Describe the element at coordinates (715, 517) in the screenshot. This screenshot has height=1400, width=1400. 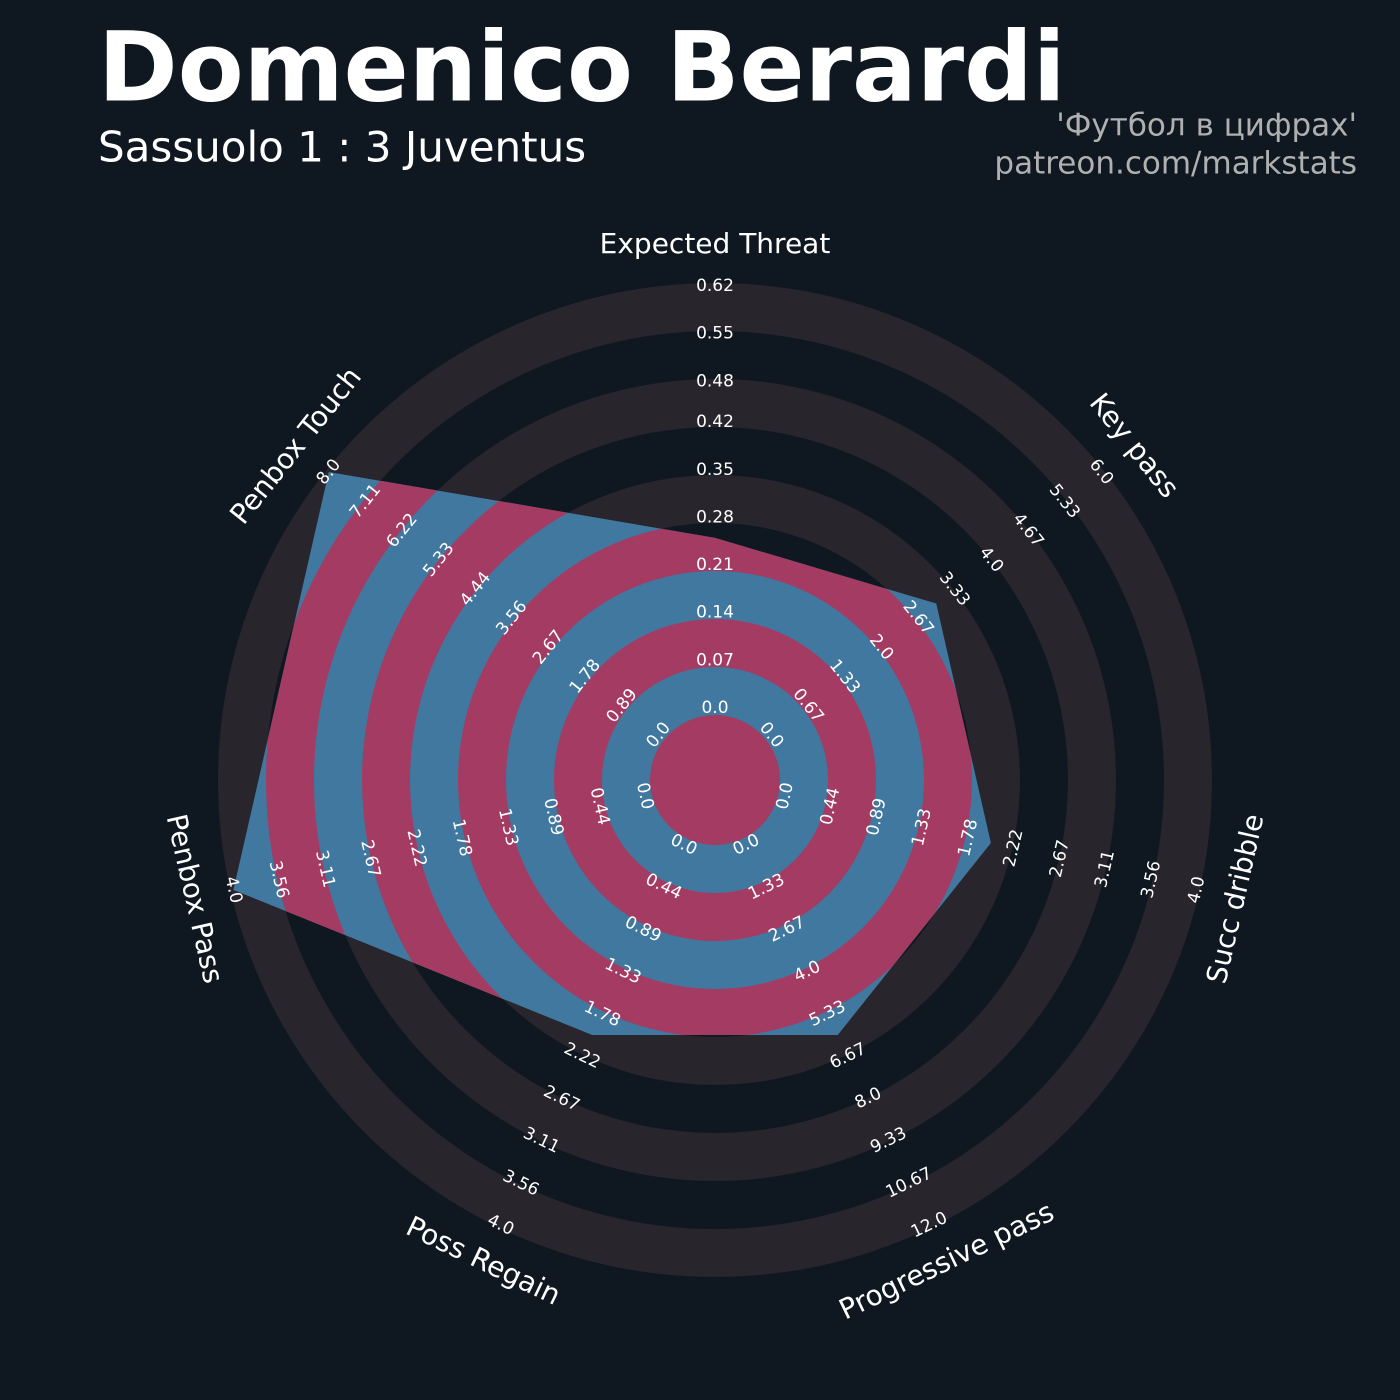
I see `tick-label: 0.28` at that location.